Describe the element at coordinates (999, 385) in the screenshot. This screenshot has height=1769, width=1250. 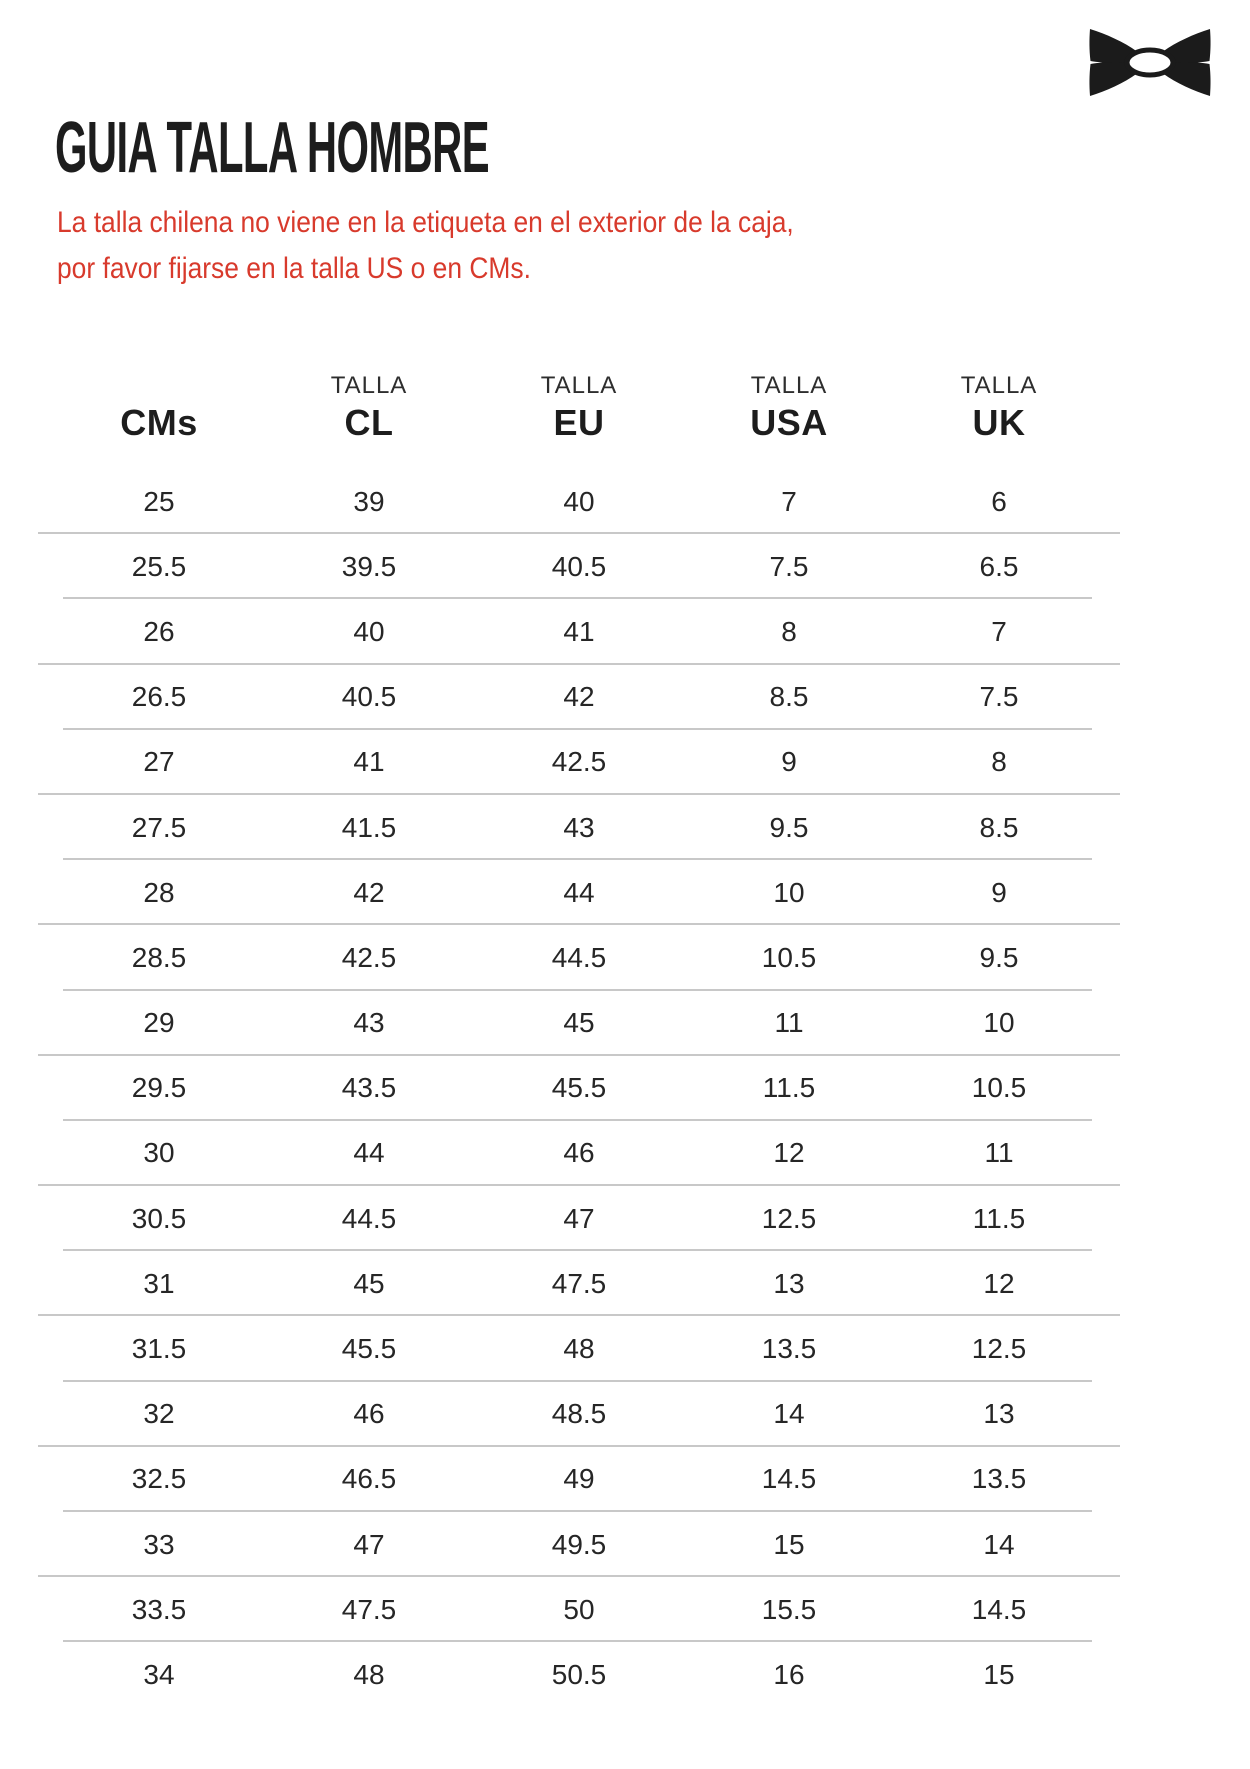
I see `column-header-top: TALLA` at that location.